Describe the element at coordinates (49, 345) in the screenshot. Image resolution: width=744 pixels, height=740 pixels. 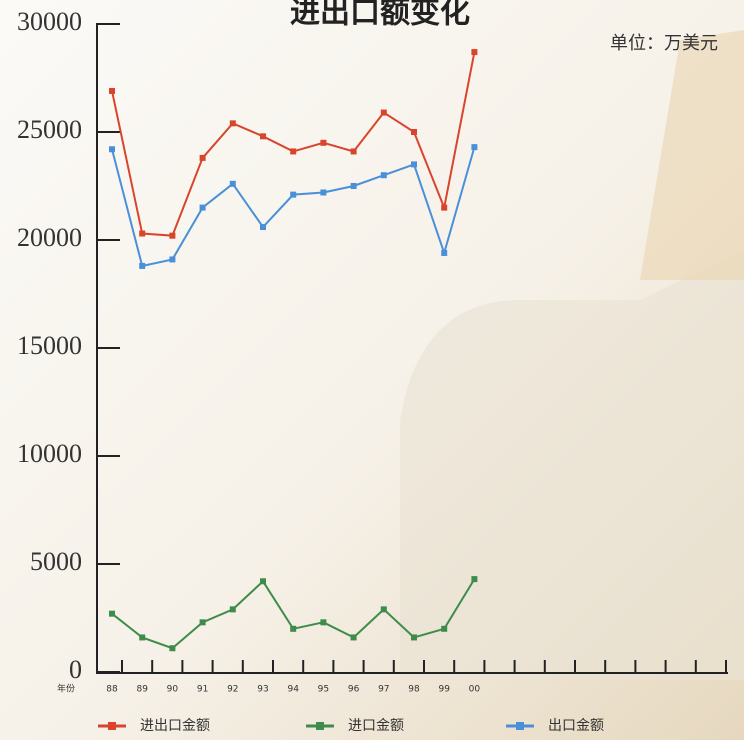
I see `y-tick-label: 15000` at that location.